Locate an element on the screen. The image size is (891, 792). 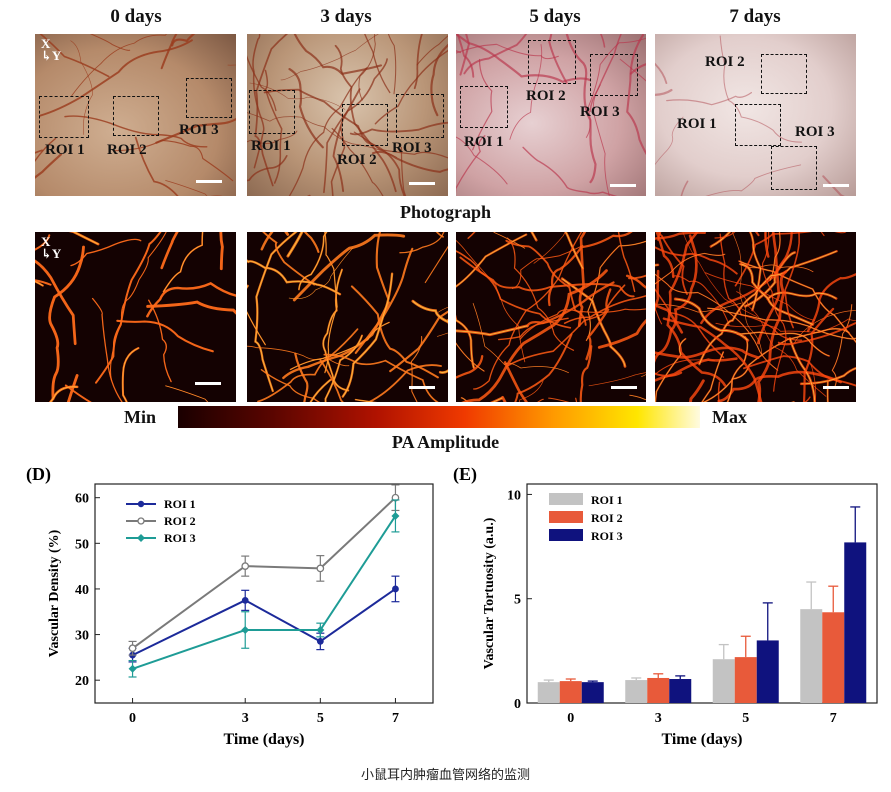
legend-label: ROI 1 is located at coordinates (607, 500).